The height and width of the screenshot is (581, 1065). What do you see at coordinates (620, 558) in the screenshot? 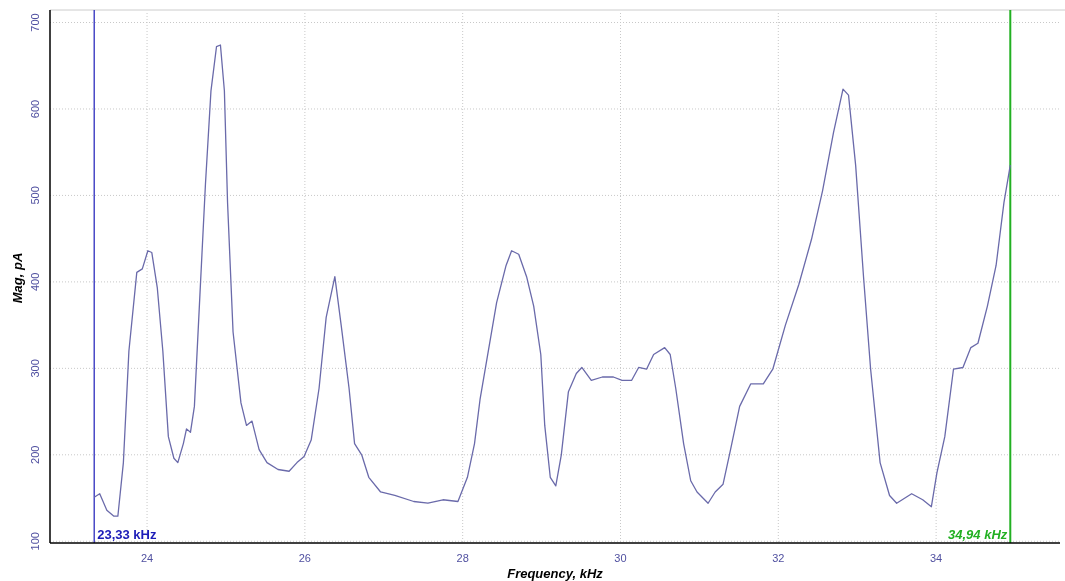
I see `x-tick-label: 30` at bounding box center [620, 558].